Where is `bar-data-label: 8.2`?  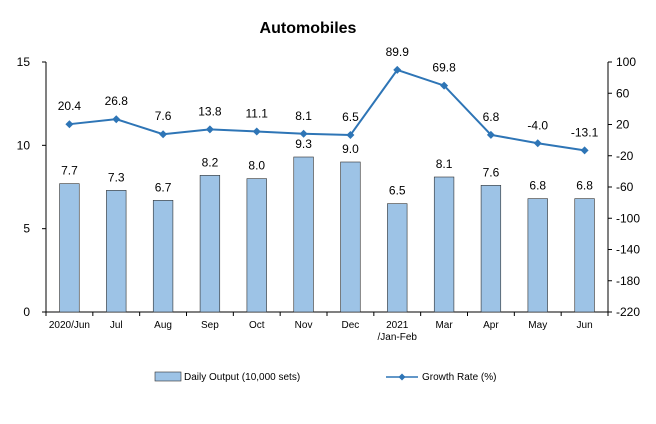 bar-data-label: 8.2 is located at coordinates (210, 162).